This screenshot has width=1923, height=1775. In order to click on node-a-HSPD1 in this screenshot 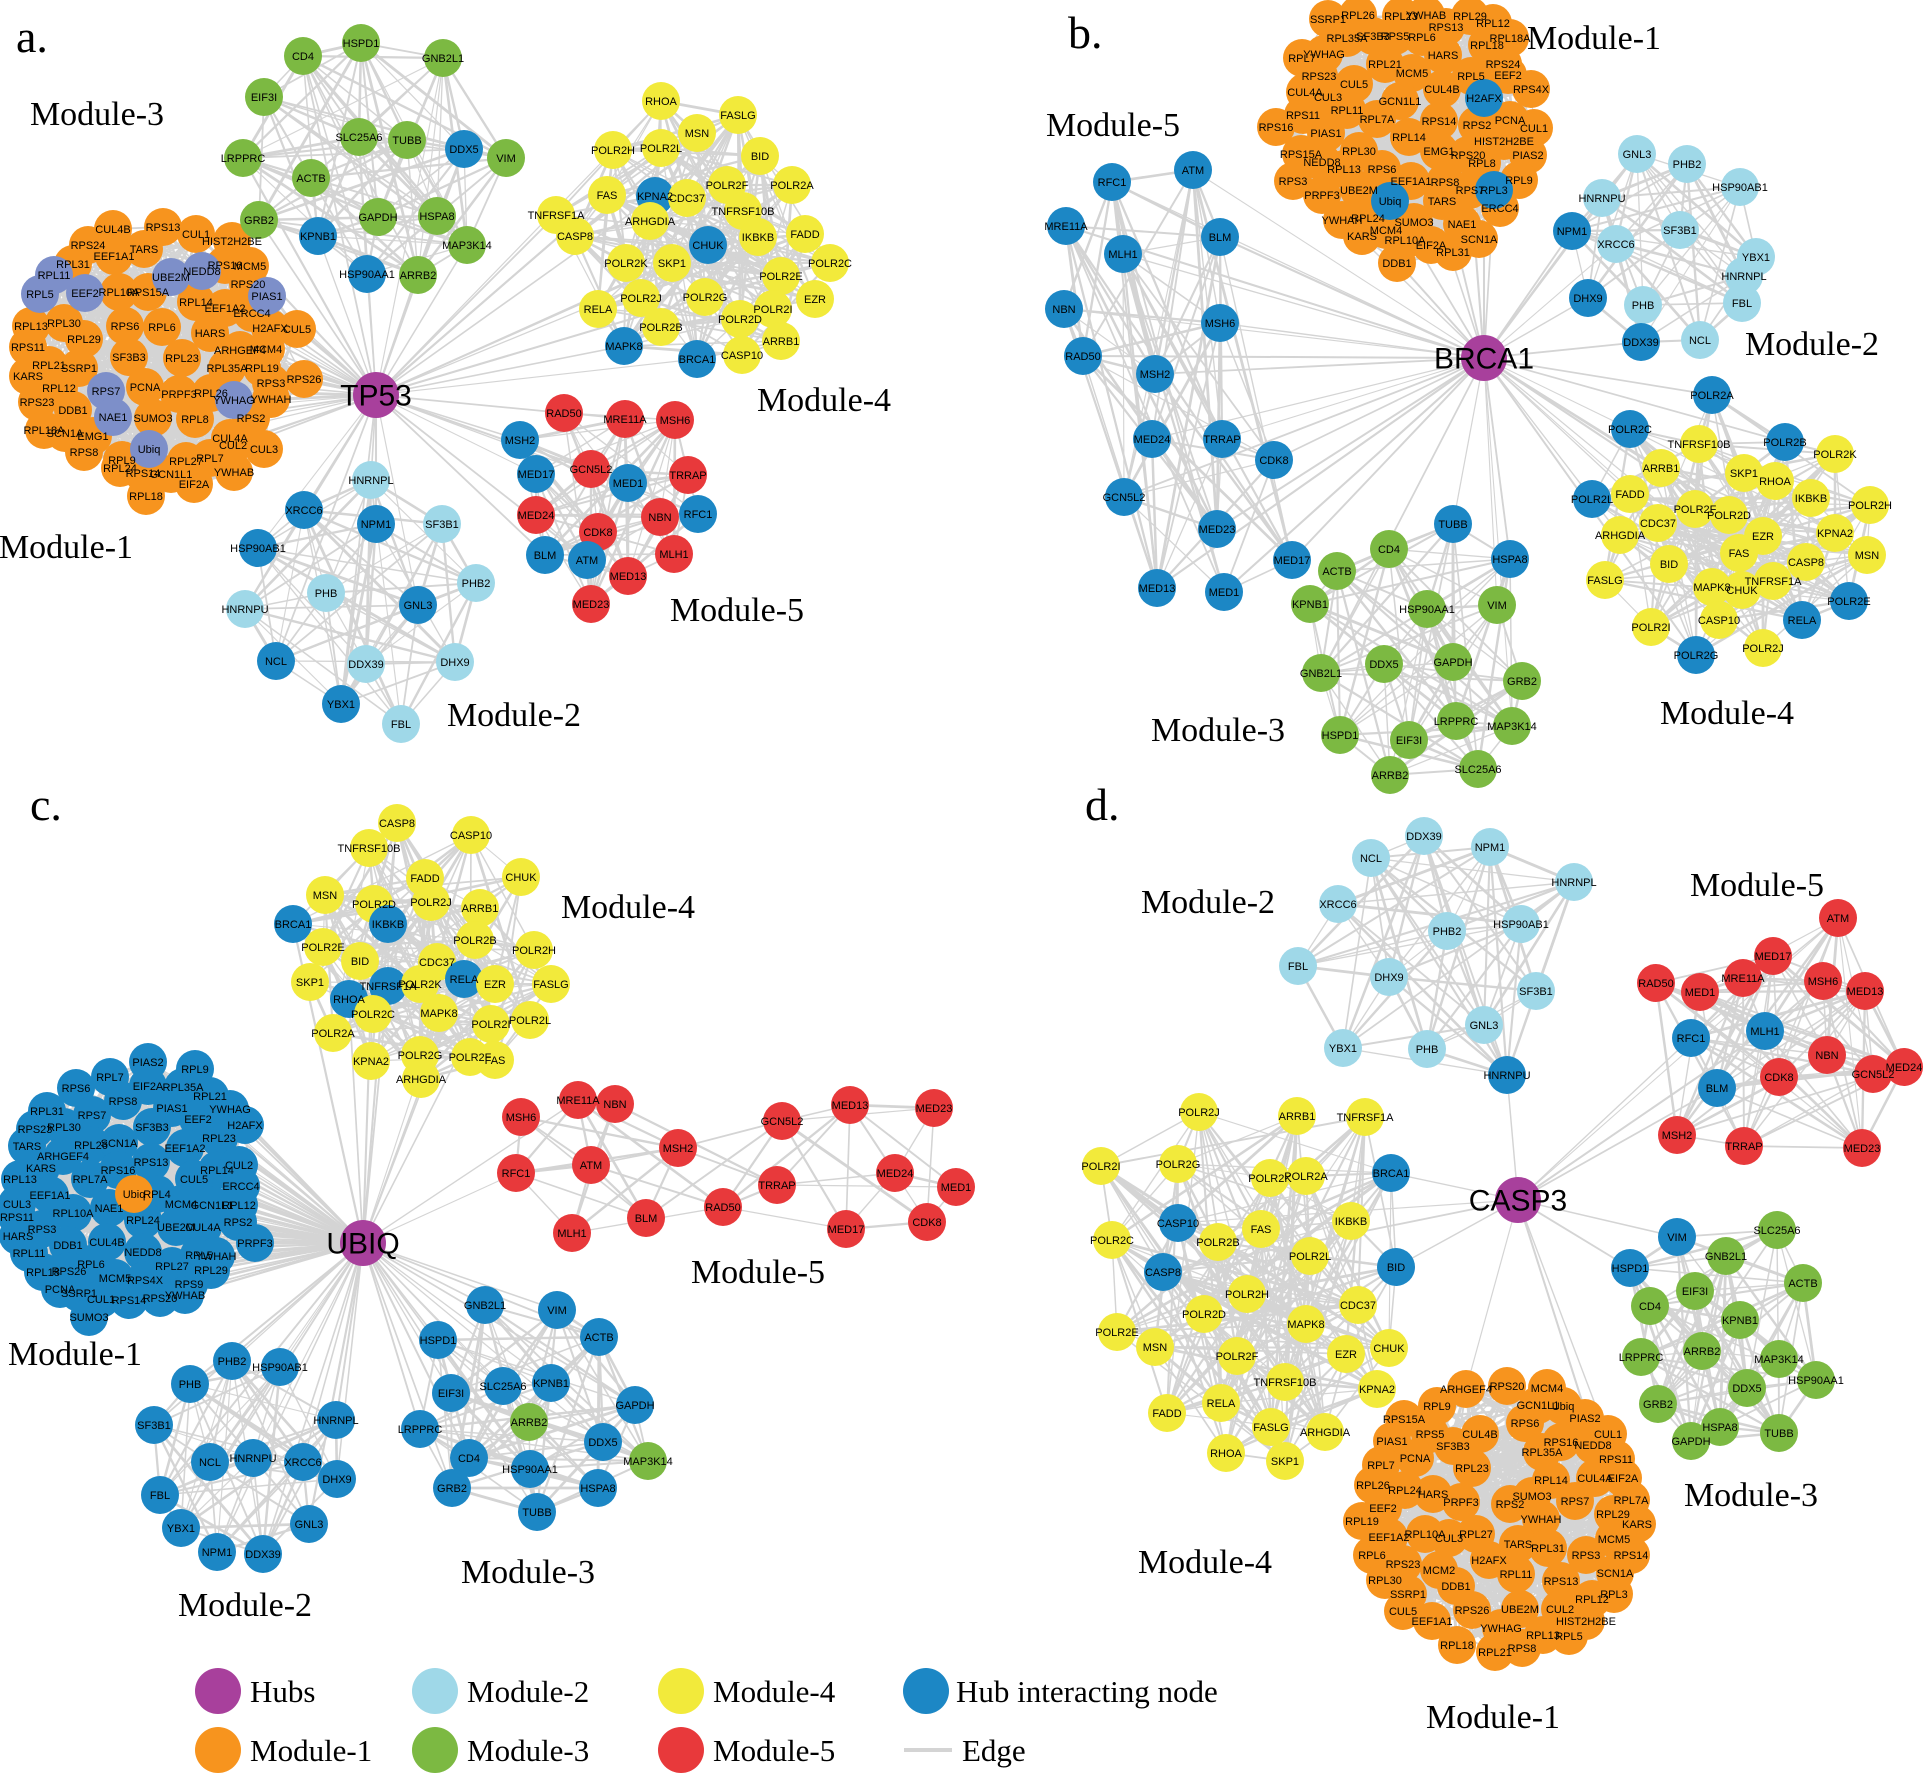, I will do `click(361, 43)`.